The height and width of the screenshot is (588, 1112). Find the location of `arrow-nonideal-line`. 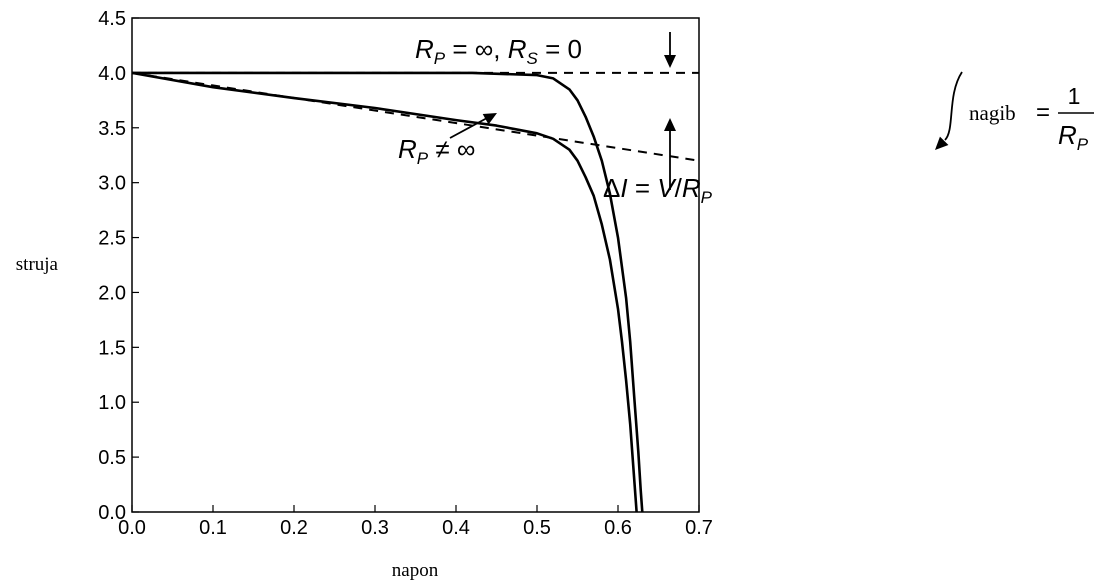

arrow-nonideal-line is located at coordinates (468, 128).